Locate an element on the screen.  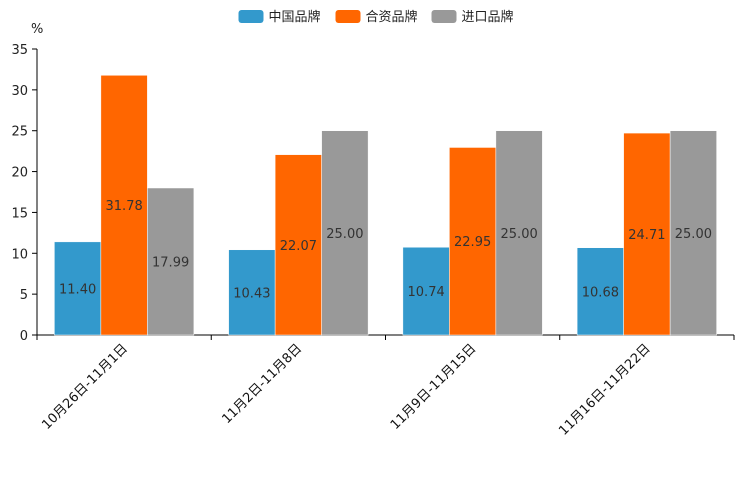
y-axis: 0 5 10 15 20 25 30 35 is located at coordinates (24, 193).